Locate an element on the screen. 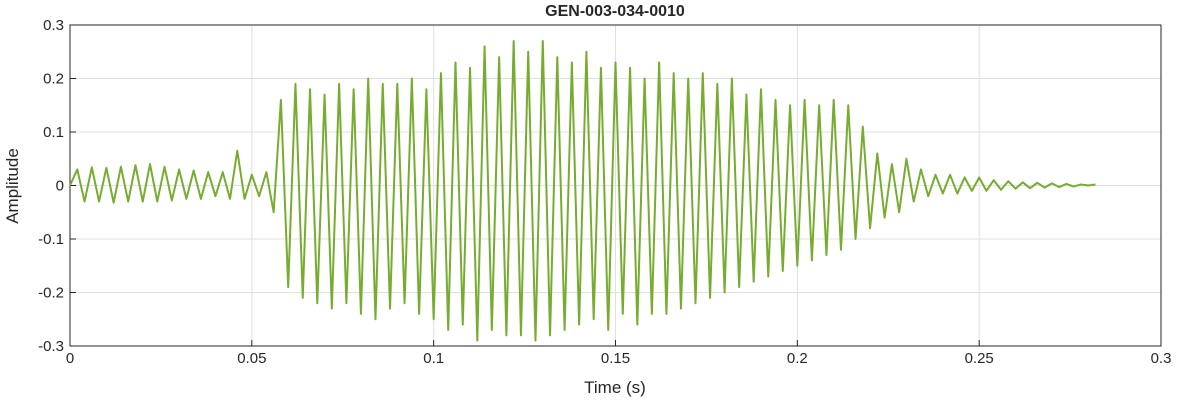  y-axis-label: Amplitude is located at coordinates (12, 186).